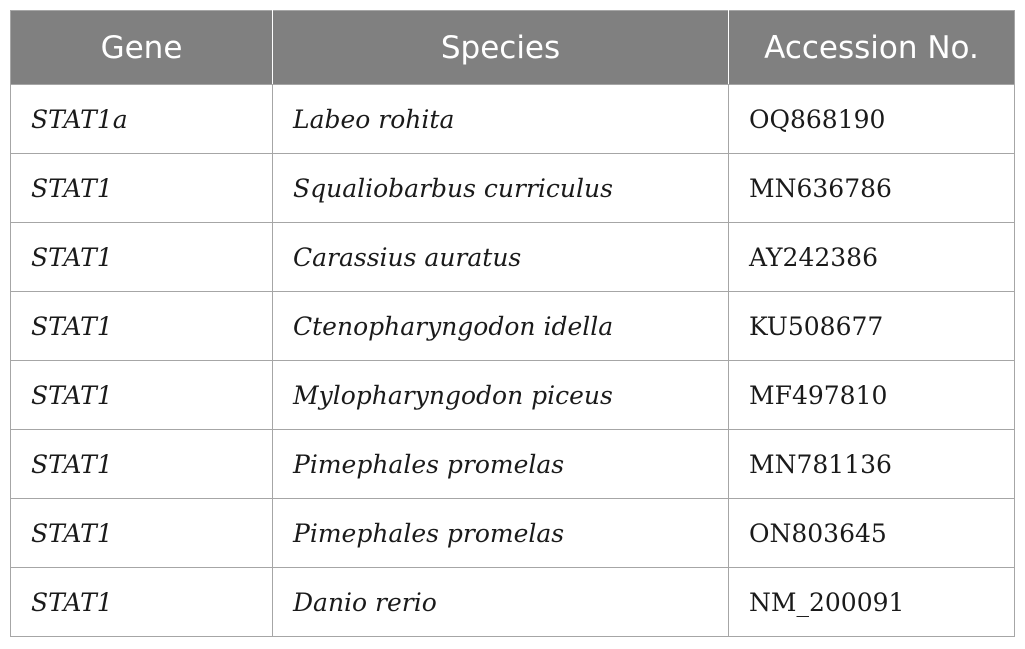 Image resolution: width=1025 pixels, height=649 pixels. I want to click on accession-cell: OQ868190, so click(871, 119).